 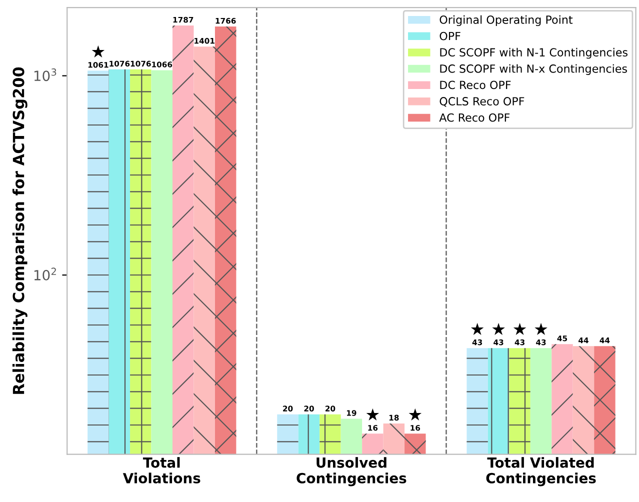 I want to click on x-tick-label: Total Violations, so click(x=161, y=470).